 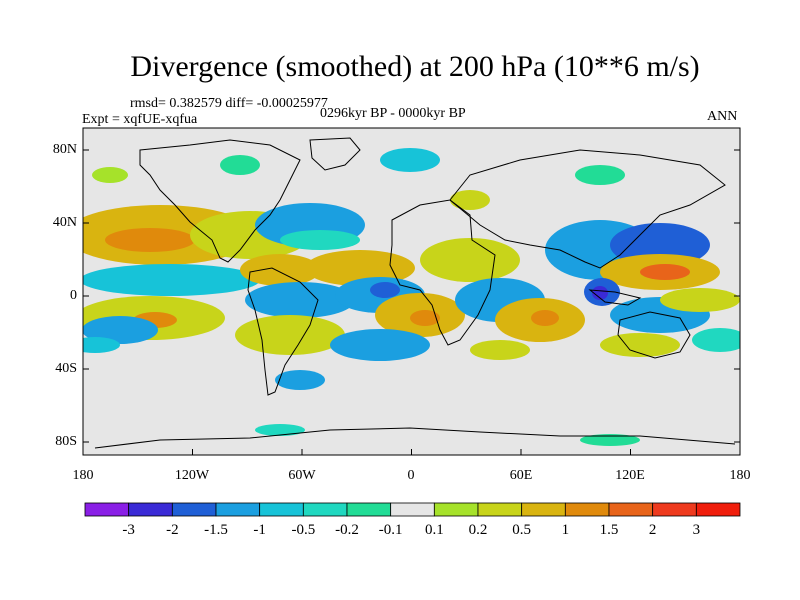 What do you see at coordinates (722, 116) in the screenshot?
I see `season-label: ANN` at bounding box center [722, 116].